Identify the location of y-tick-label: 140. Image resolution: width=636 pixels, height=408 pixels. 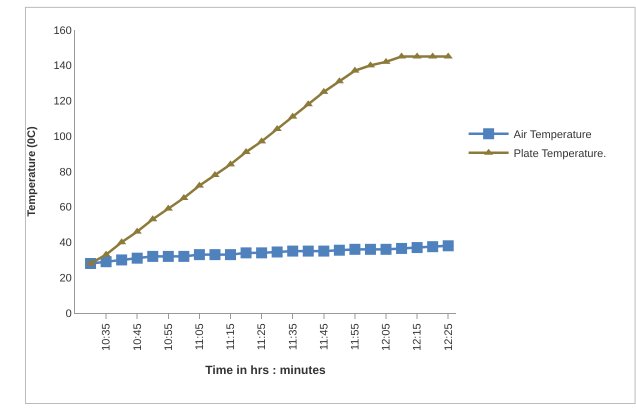
(62, 66).